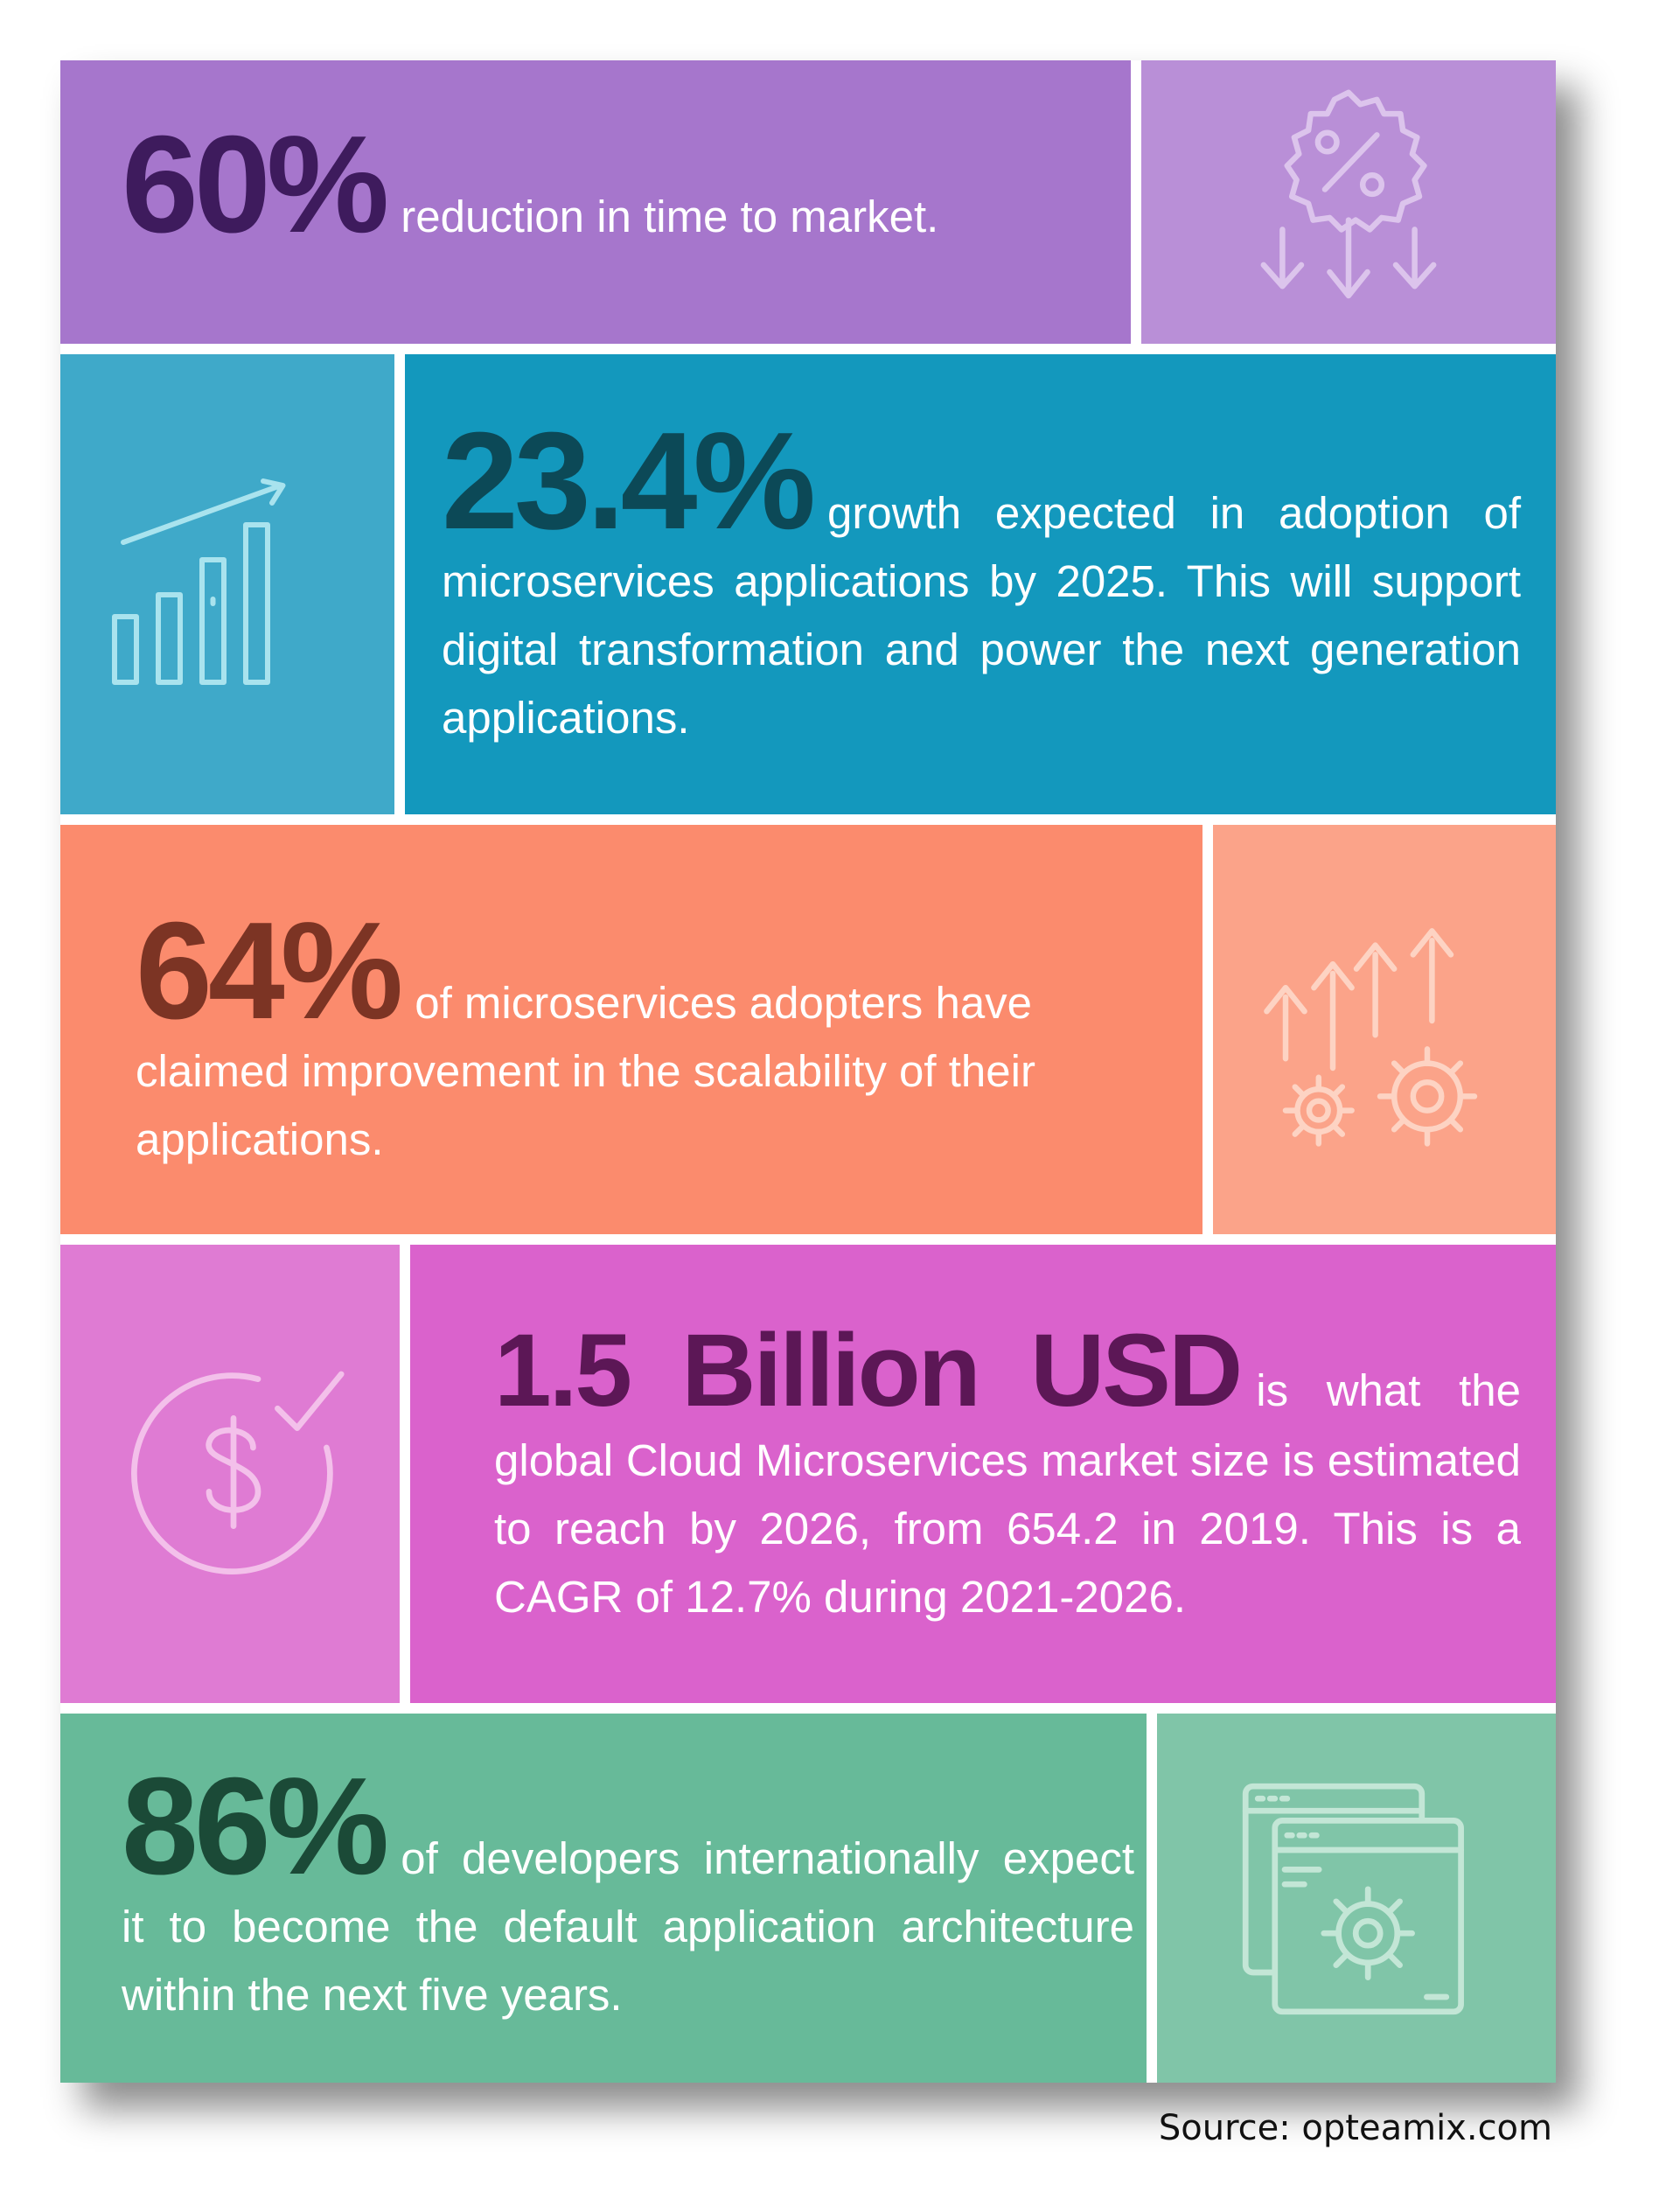  What do you see at coordinates (255, 1826) in the screenshot?
I see `stat-value: 86%` at bounding box center [255, 1826].